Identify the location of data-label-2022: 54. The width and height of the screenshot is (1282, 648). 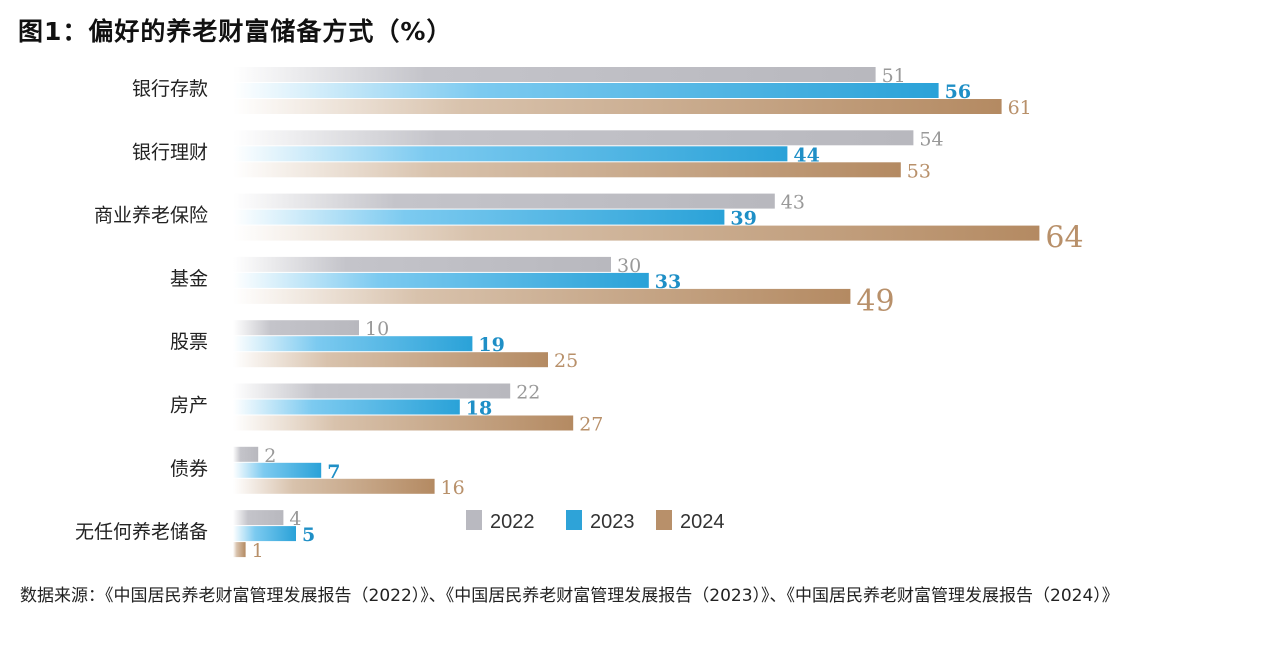
(931, 139).